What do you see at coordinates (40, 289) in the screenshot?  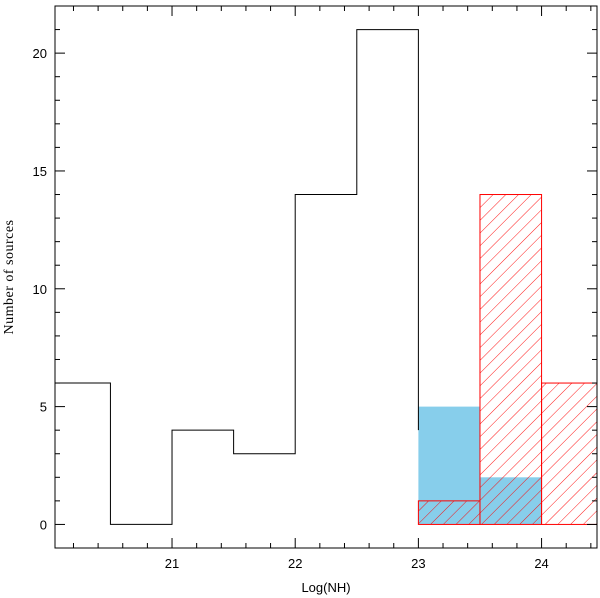 I see `y-tick-label: 10` at bounding box center [40, 289].